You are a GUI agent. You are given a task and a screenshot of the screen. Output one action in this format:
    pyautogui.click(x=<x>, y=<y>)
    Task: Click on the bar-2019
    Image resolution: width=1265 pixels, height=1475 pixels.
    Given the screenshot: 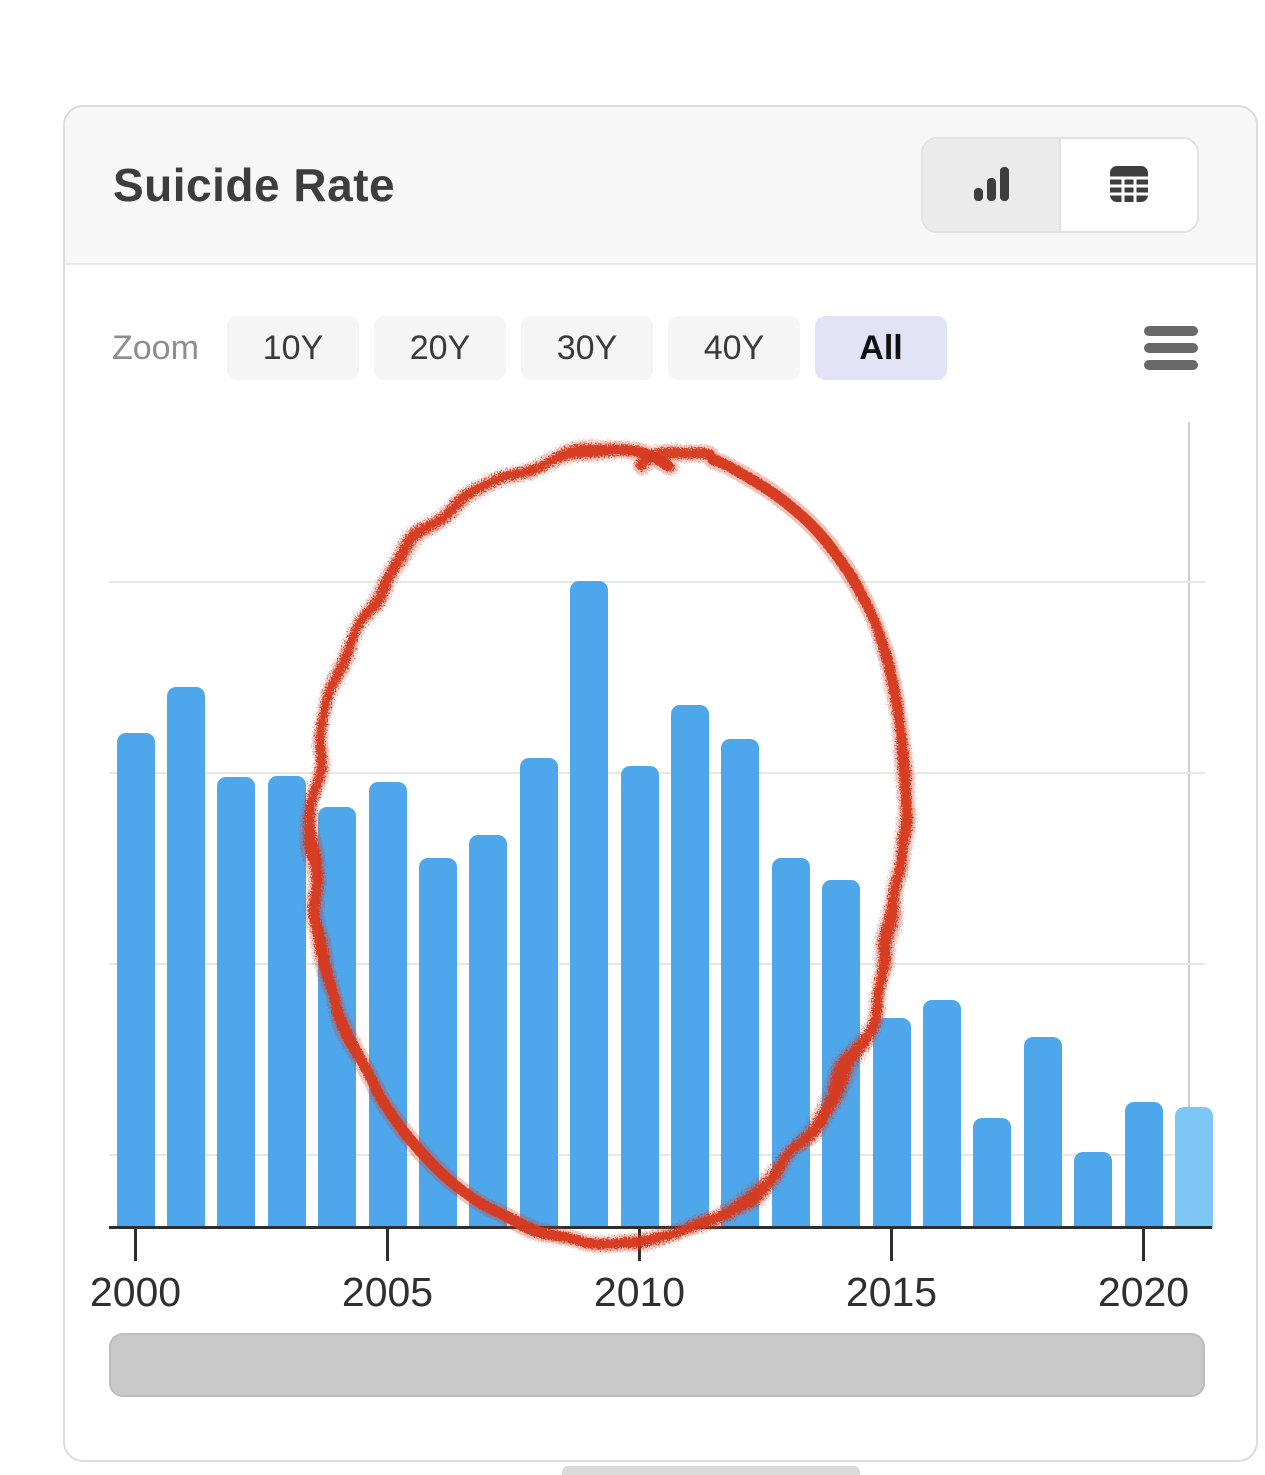 What is the action you would take?
    pyautogui.click(x=1093, y=1190)
    